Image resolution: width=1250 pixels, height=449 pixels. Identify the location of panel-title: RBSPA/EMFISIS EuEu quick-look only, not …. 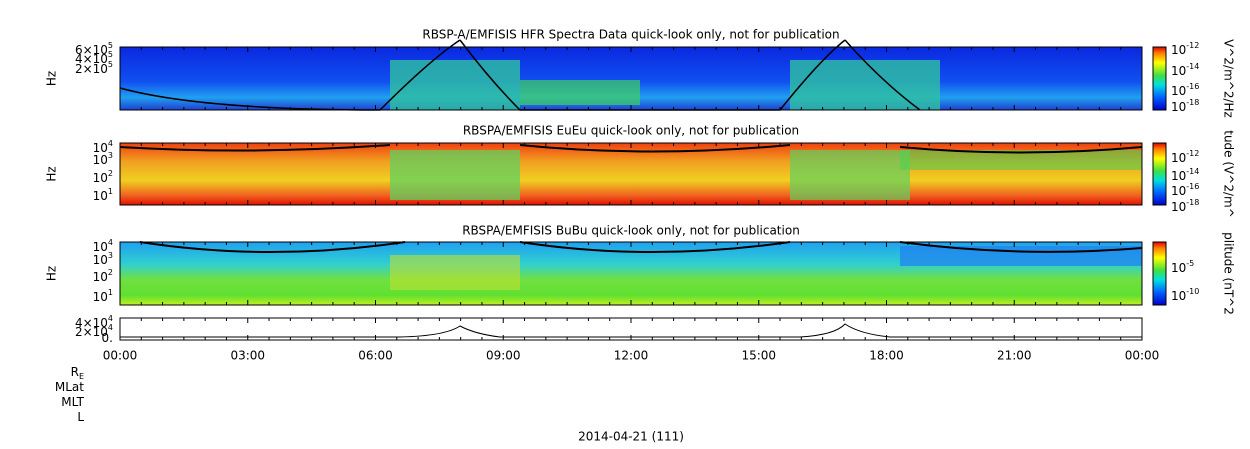
(631, 131).